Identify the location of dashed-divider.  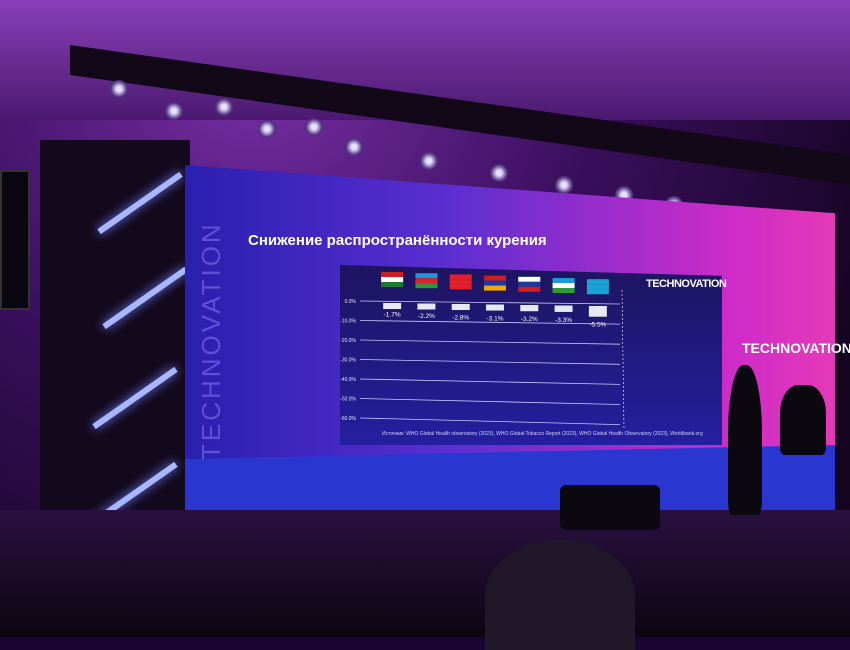
(623, 360).